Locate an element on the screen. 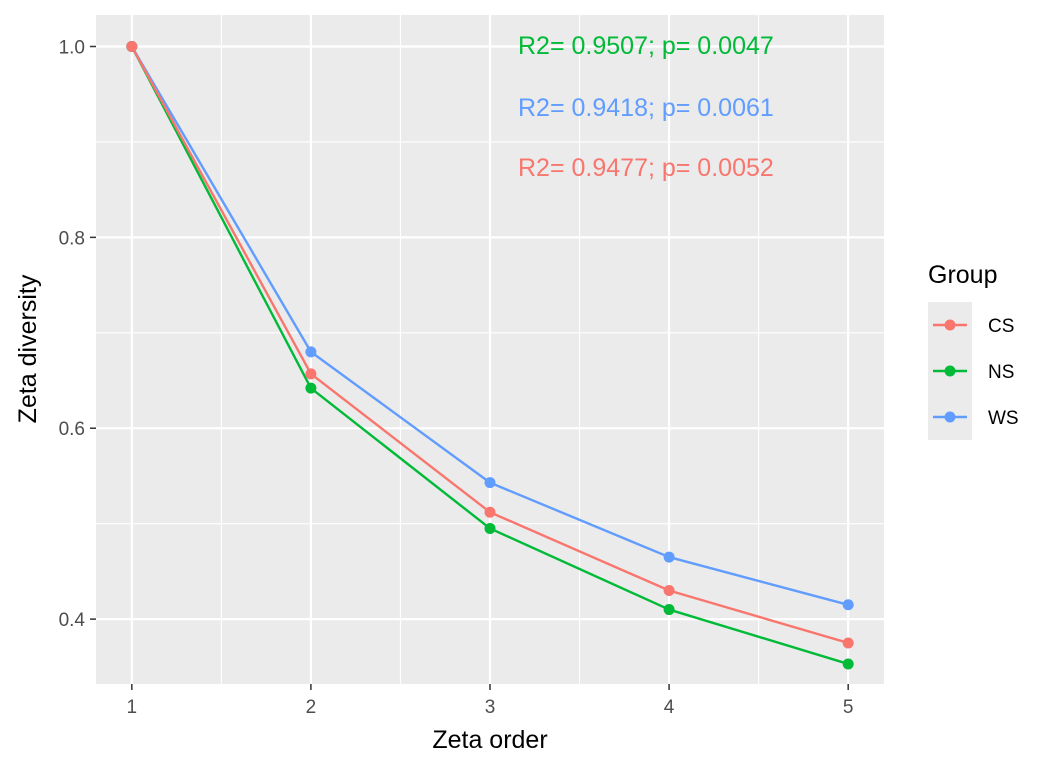  legend: Group CS NS WS is located at coordinates (973, 350).